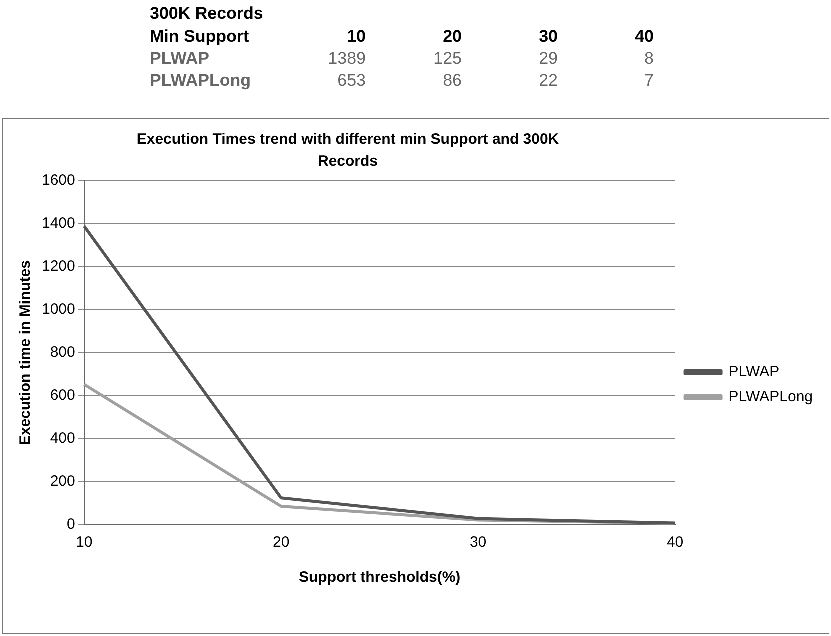  I want to click on data-label: 653, so click(351, 81).